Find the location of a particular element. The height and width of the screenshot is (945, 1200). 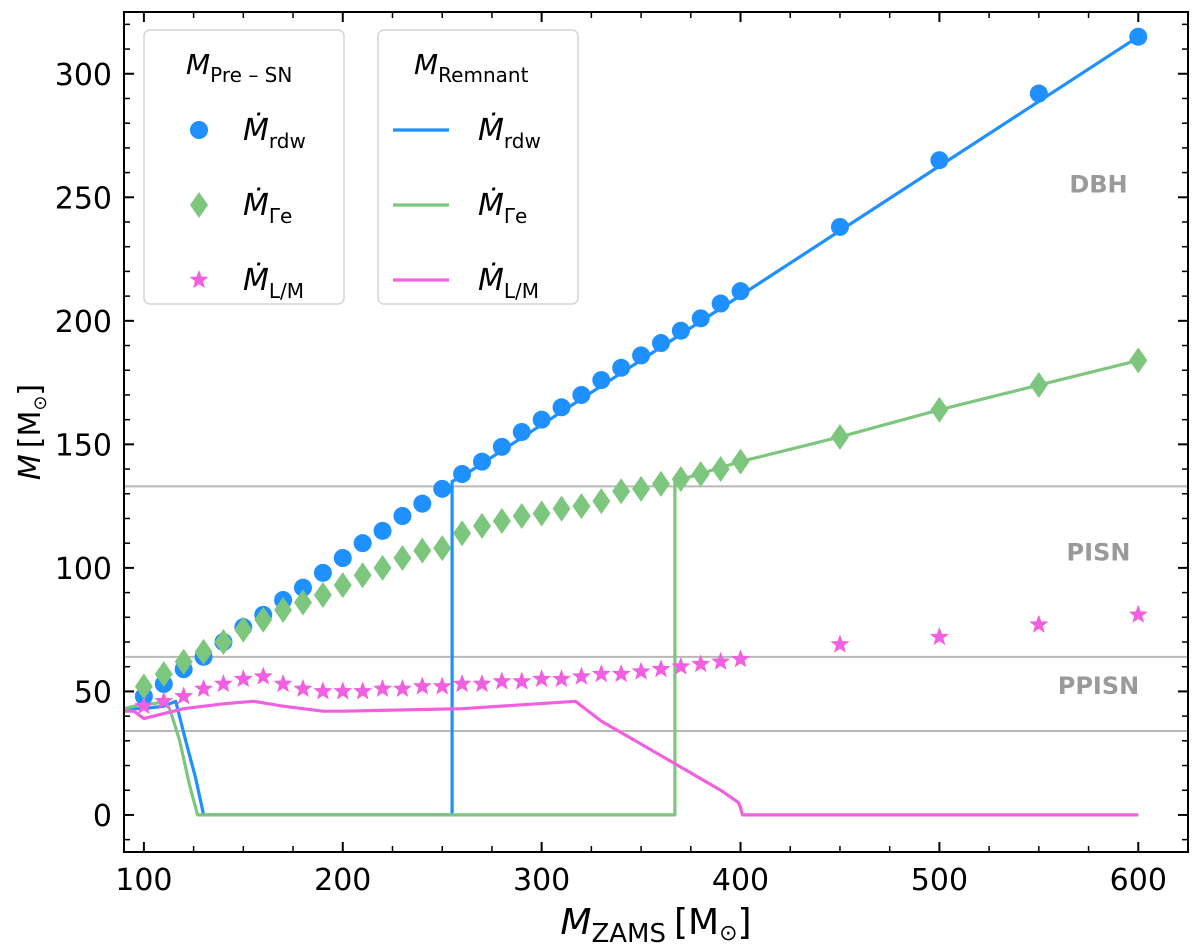

x-tick-label-500: 500 is located at coordinates (939, 880).